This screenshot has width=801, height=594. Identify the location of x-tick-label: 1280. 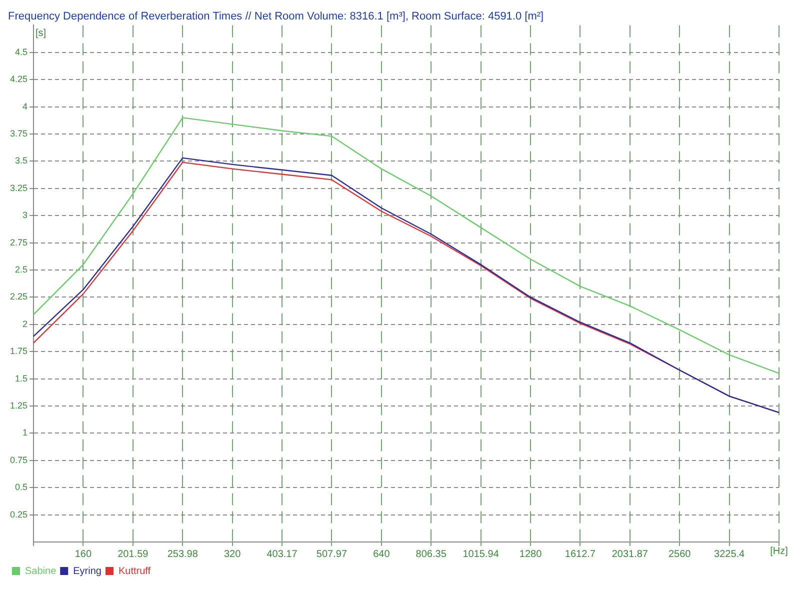
(530, 554).